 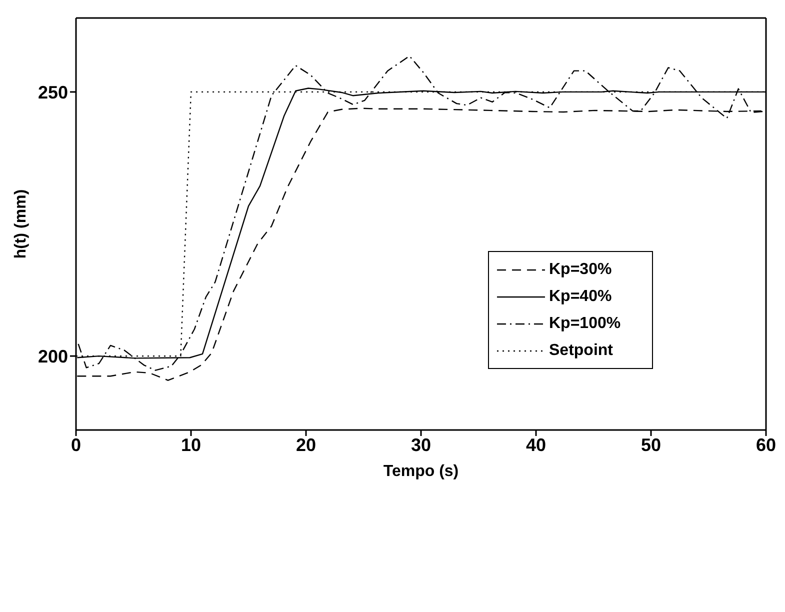 I want to click on x-tick-label: 0, so click(x=76, y=444).